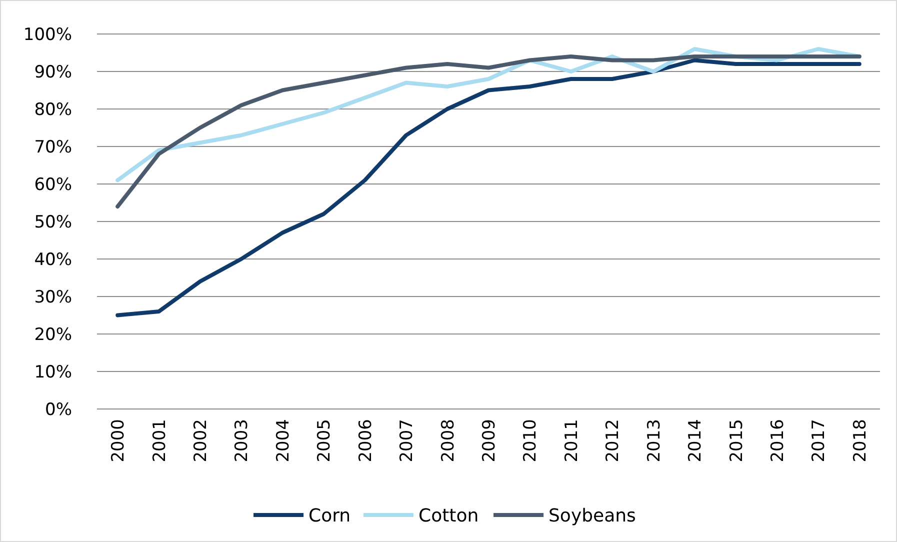 The width and height of the screenshot is (897, 542). I want to click on x-tick-label: 2008, so click(448, 440).